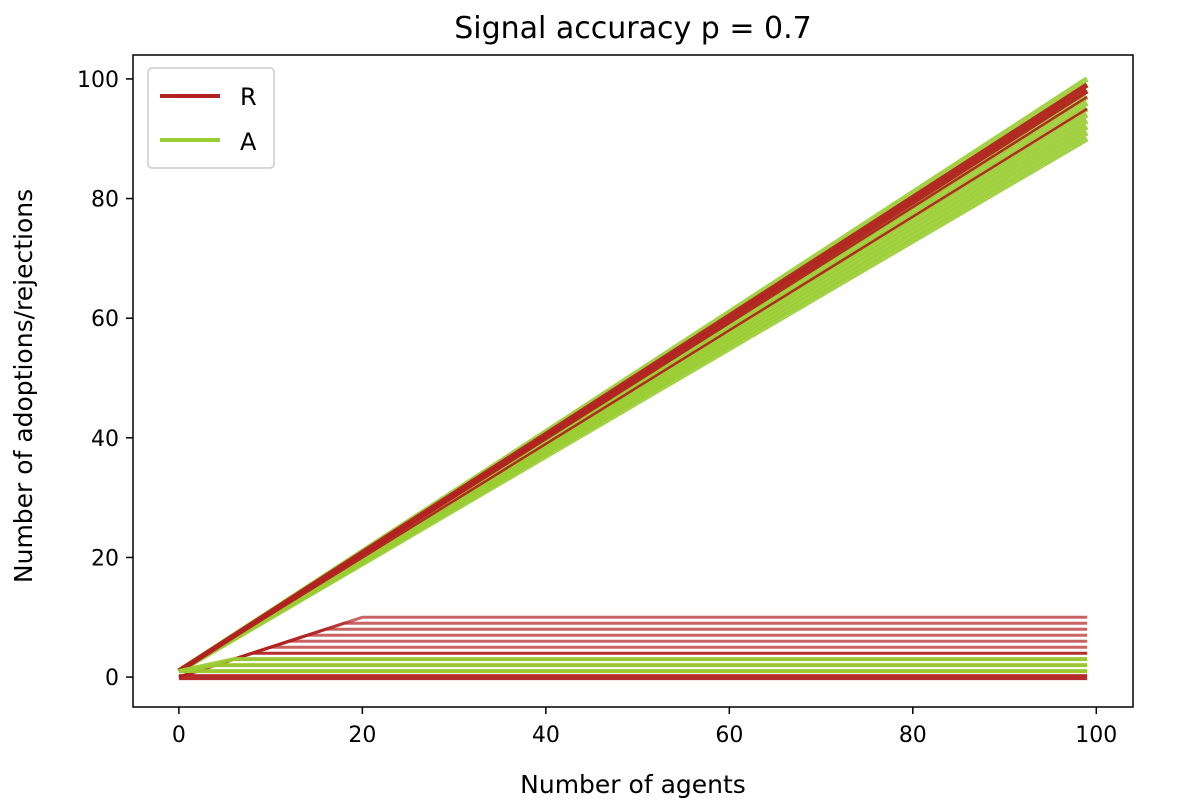  What do you see at coordinates (729, 735) in the screenshot?
I see `x-tick-label: 60` at bounding box center [729, 735].